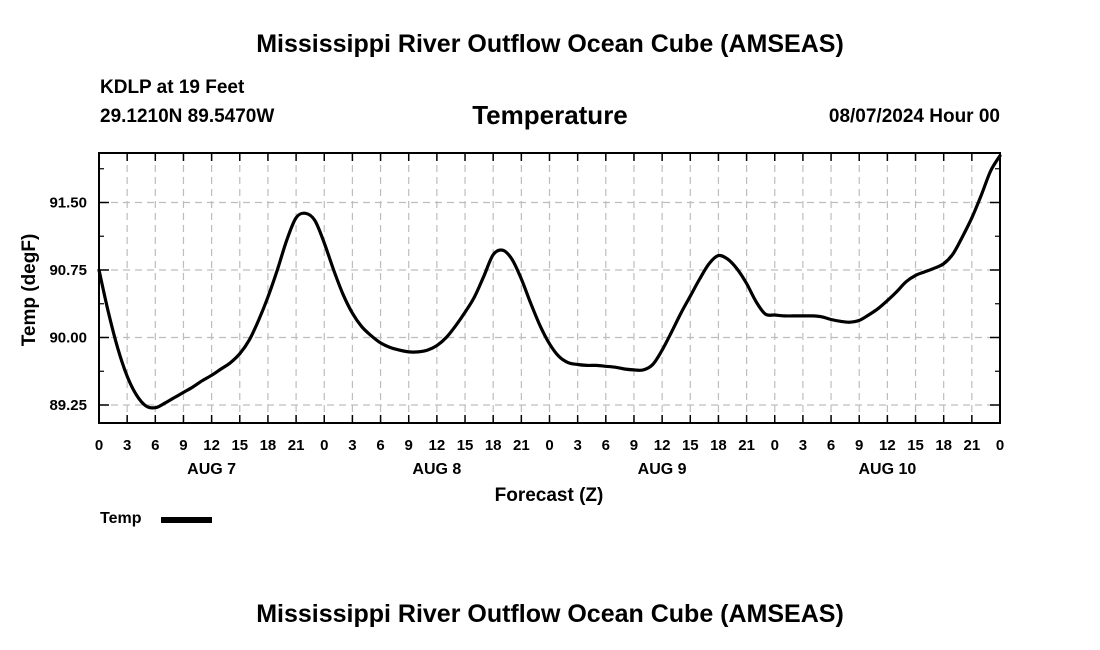 The height and width of the screenshot is (650, 1100). Describe the element at coordinates (550, 115) in the screenshot. I see `variable-title: Temperature` at that location.